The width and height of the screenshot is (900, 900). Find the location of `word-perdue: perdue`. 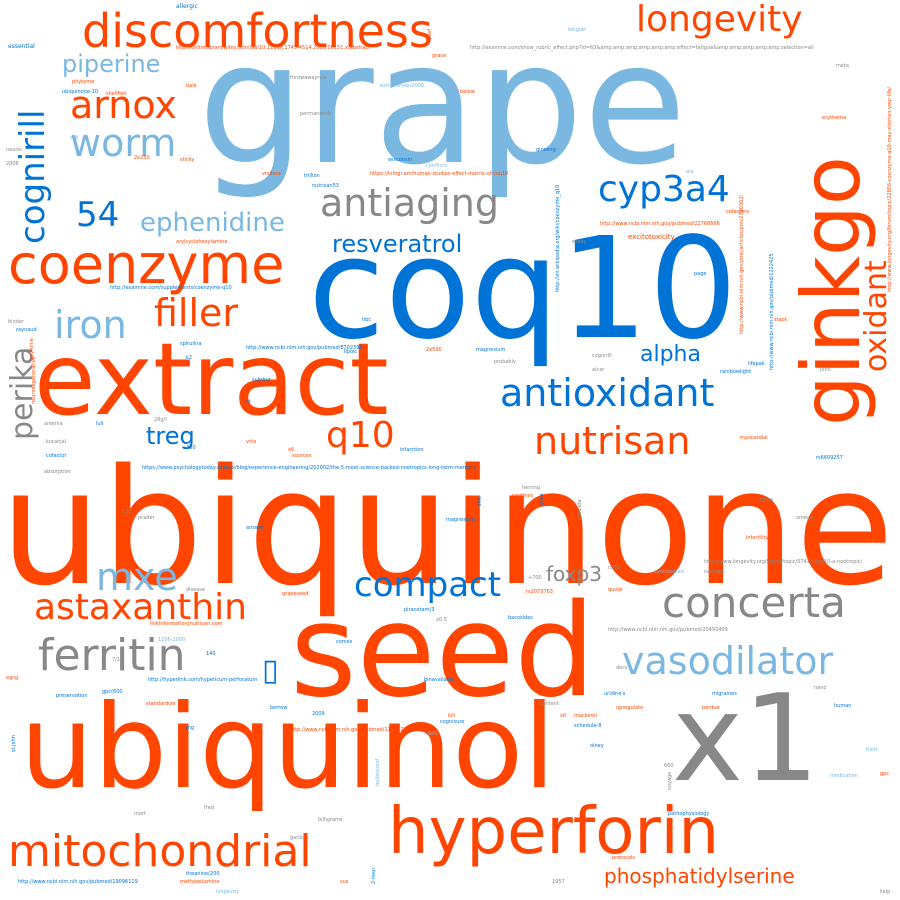

word-perdue: perdue is located at coordinates (711, 708).